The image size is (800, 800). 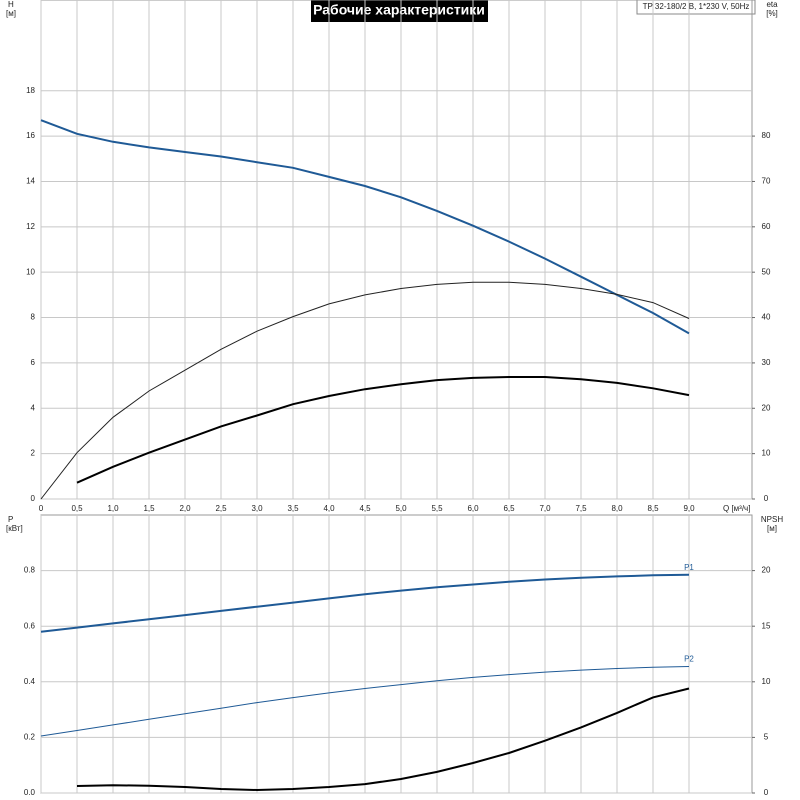 I want to click on y-tick-label: 8, so click(x=33, y=317).